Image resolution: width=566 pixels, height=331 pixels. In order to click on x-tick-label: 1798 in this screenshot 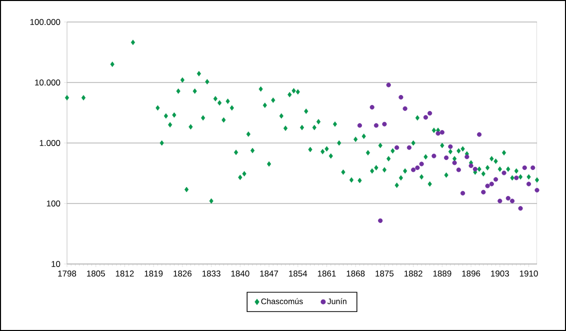, I will do `click(67, 273)`.